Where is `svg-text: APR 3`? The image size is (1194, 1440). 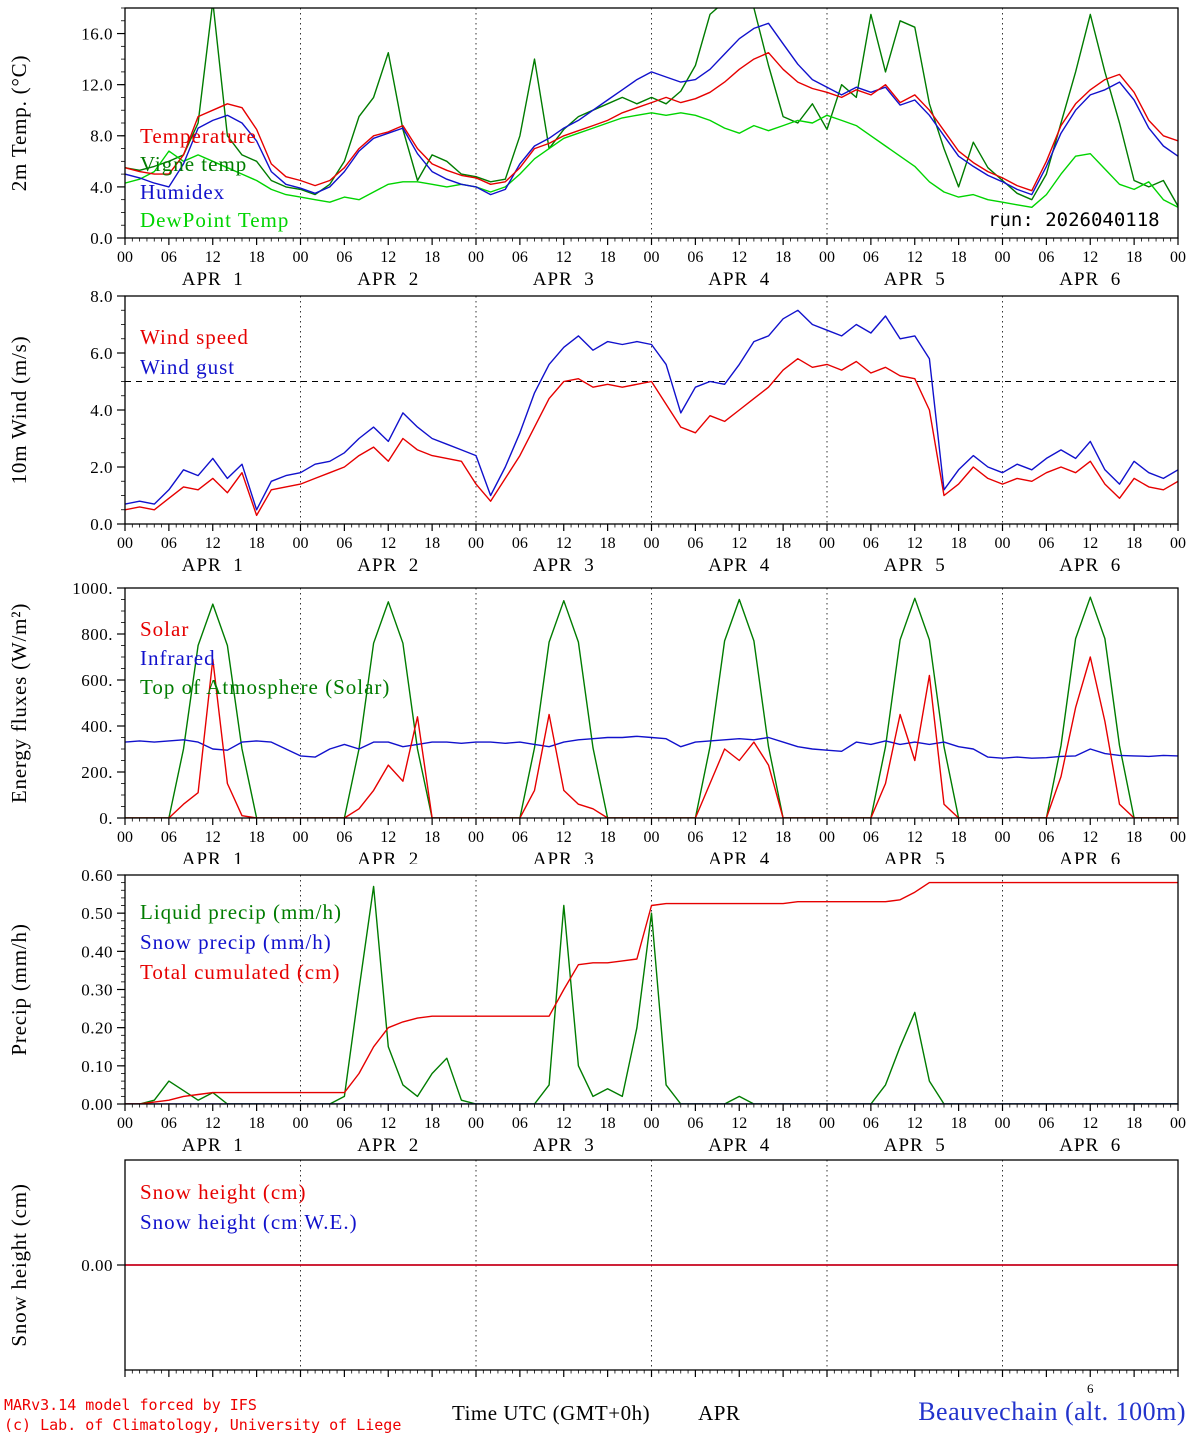 svg-text: APR 3 is located at coordinates (564, 1143).